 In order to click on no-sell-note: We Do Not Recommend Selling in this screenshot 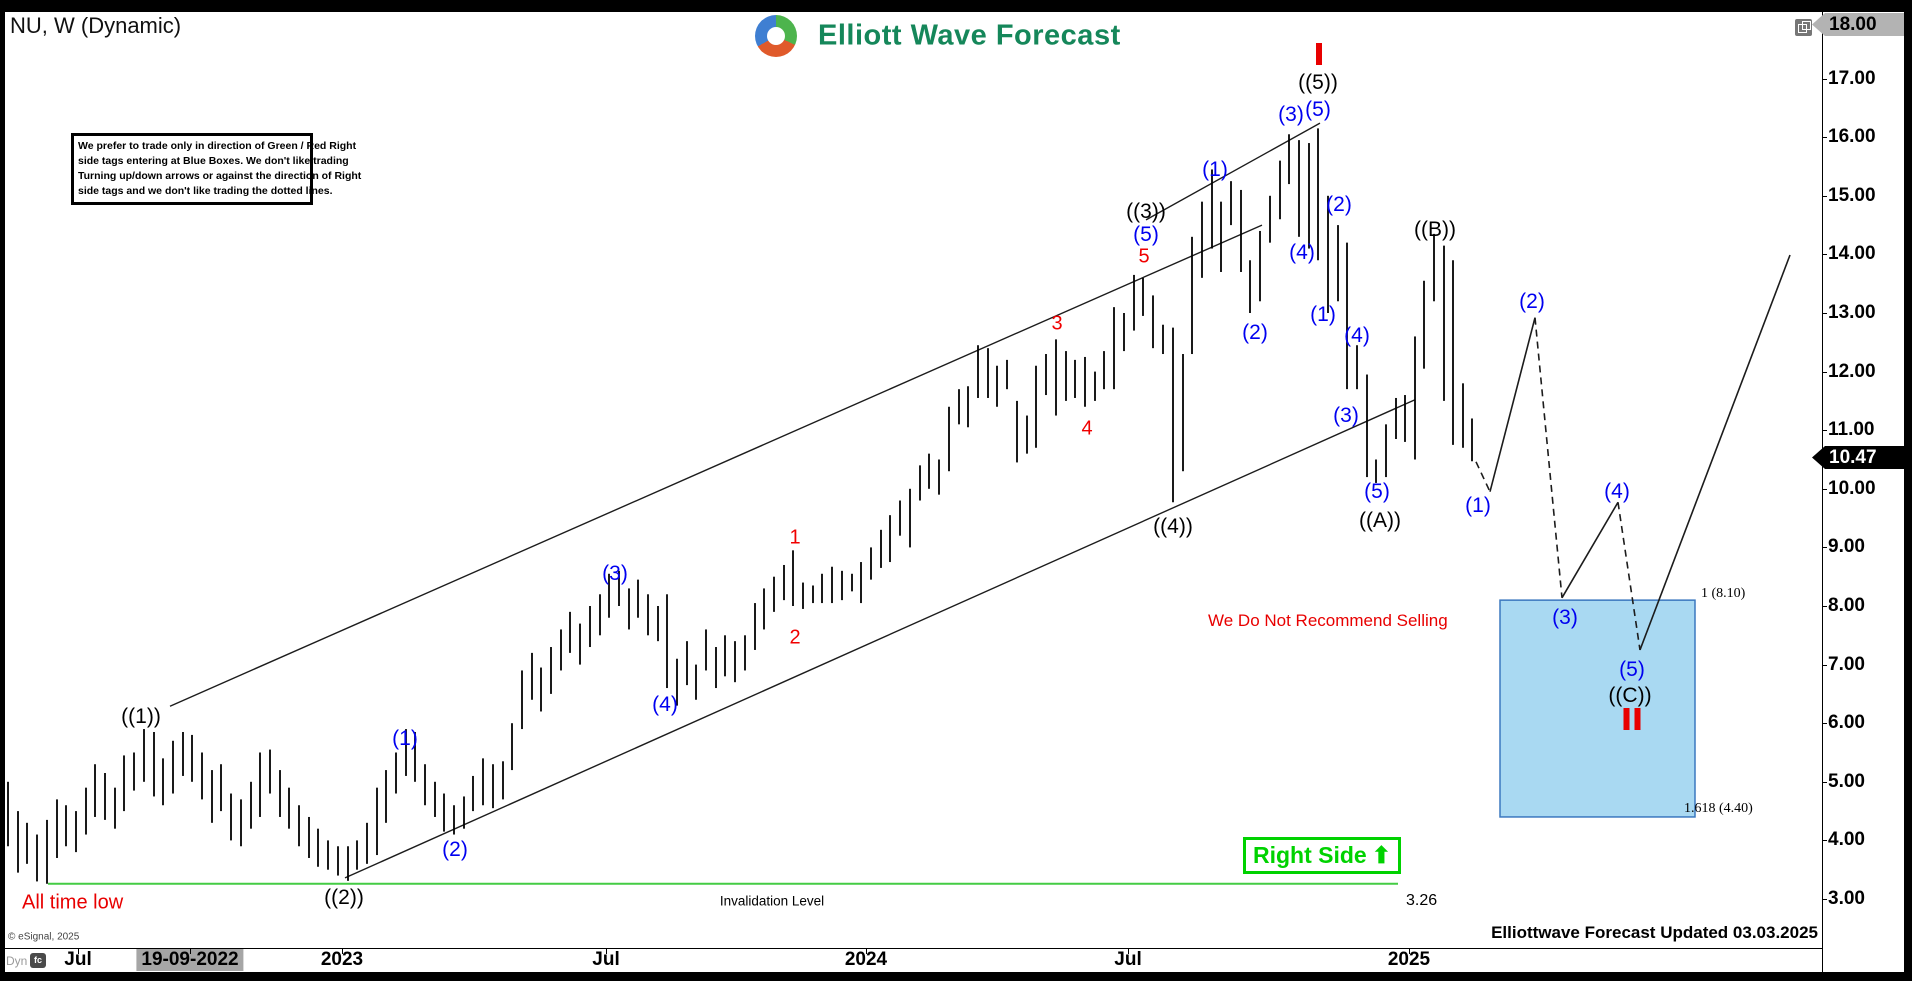, I will do `click(1328, 620)`.